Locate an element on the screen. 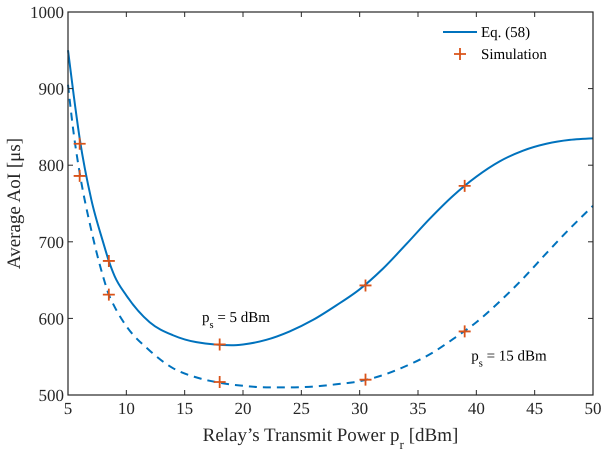 Image resolution: width=603 pixels, height=451 pixels. x-tick-label: 30 is located at coordinates (359, 408).